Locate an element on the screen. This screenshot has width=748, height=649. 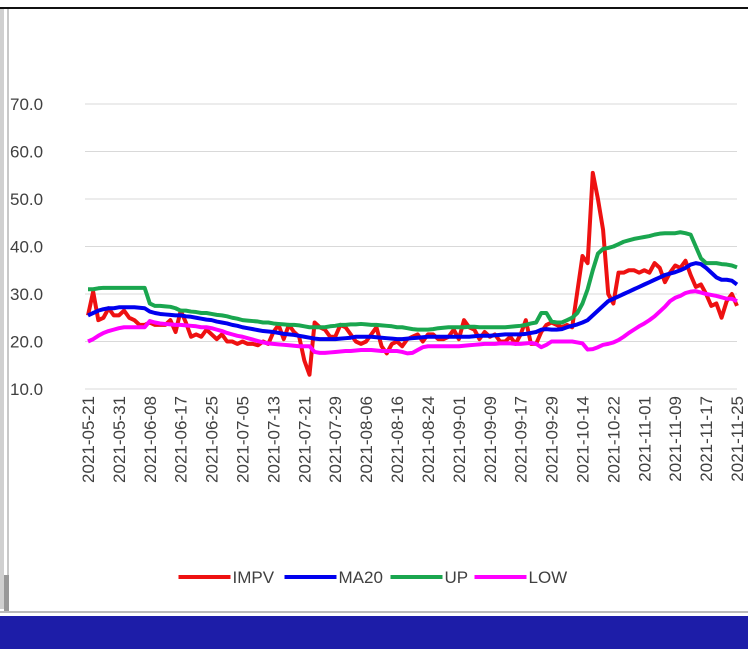
y-tick-label: 30.0 is located at coordinates (26, 294).